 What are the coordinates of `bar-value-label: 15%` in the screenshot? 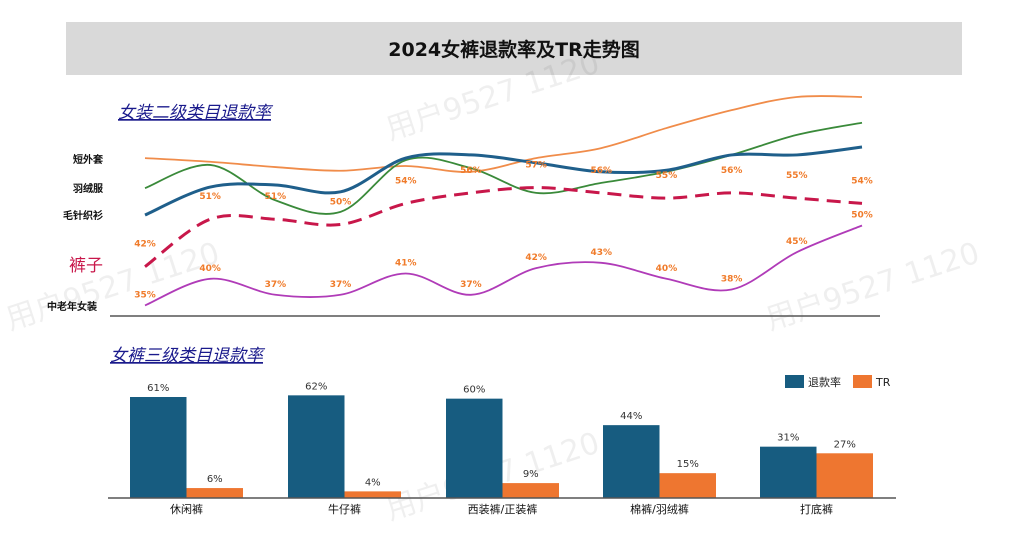 It's located at (688, 464).